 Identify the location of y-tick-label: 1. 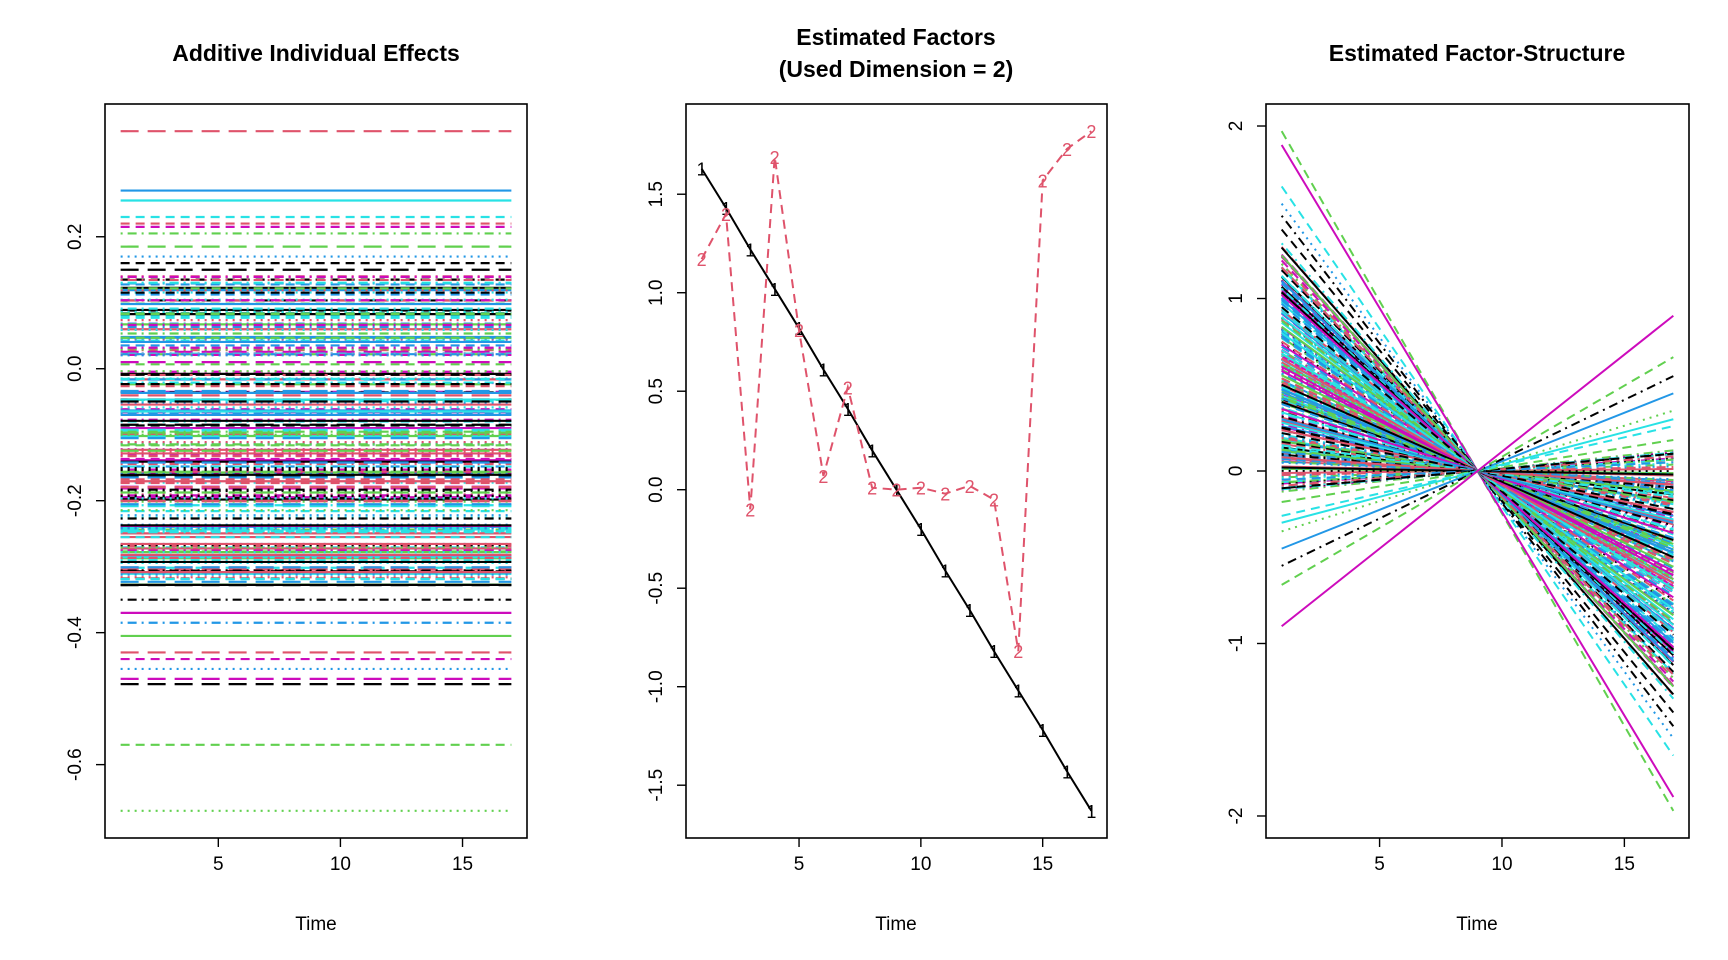
(1236, 298).